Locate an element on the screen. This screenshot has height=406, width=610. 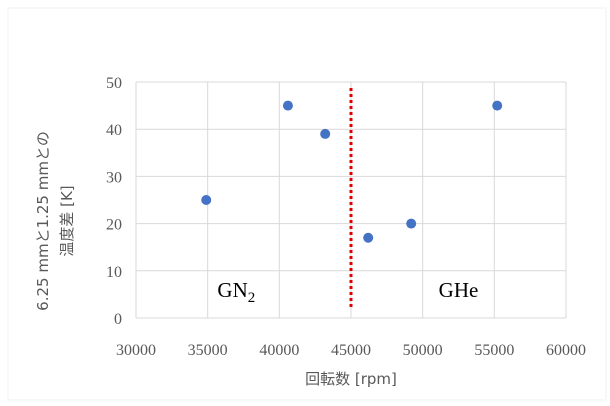
x-tick-label-6: 60000 is located at coordinates (566, 350).